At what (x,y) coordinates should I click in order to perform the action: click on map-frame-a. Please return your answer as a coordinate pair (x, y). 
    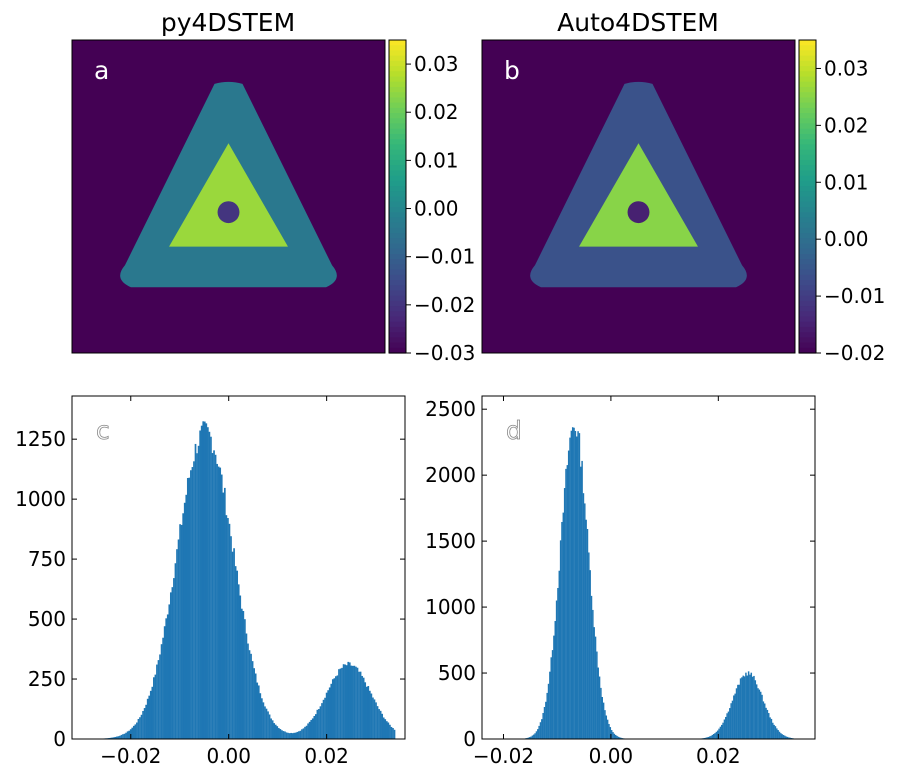
    Looking at the image, I should click on (228, 196).